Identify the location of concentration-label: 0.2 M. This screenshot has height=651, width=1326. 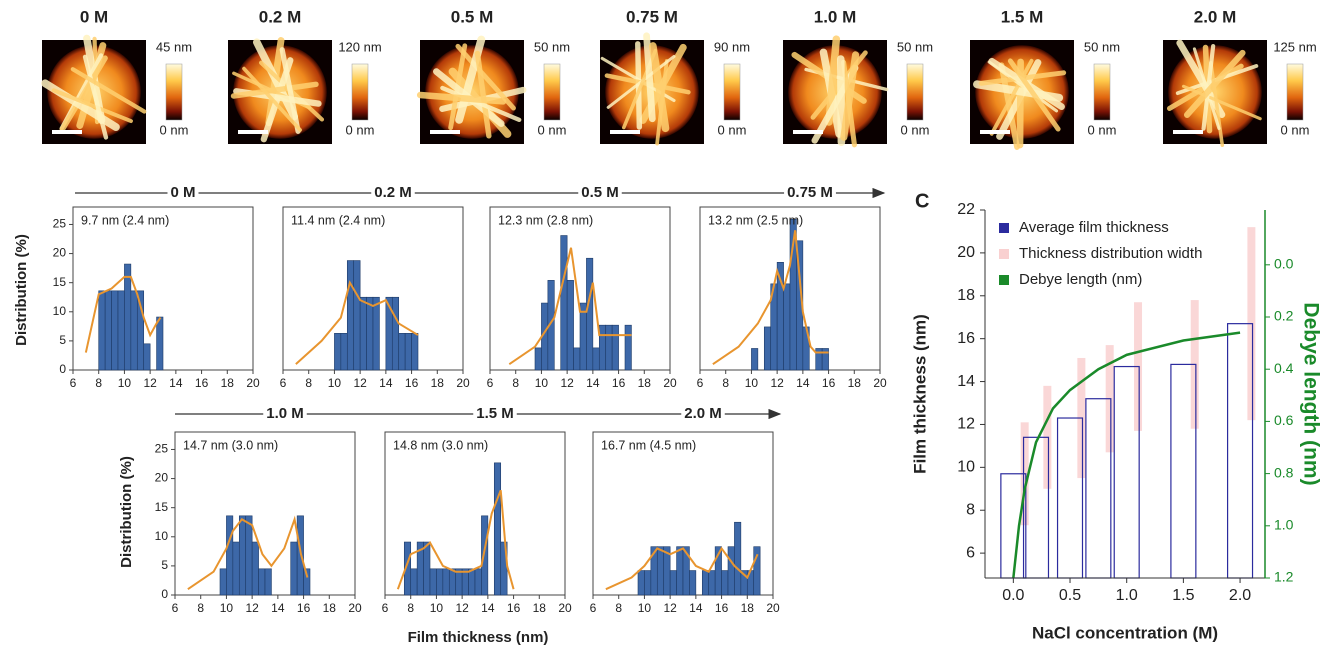
(393, 192).